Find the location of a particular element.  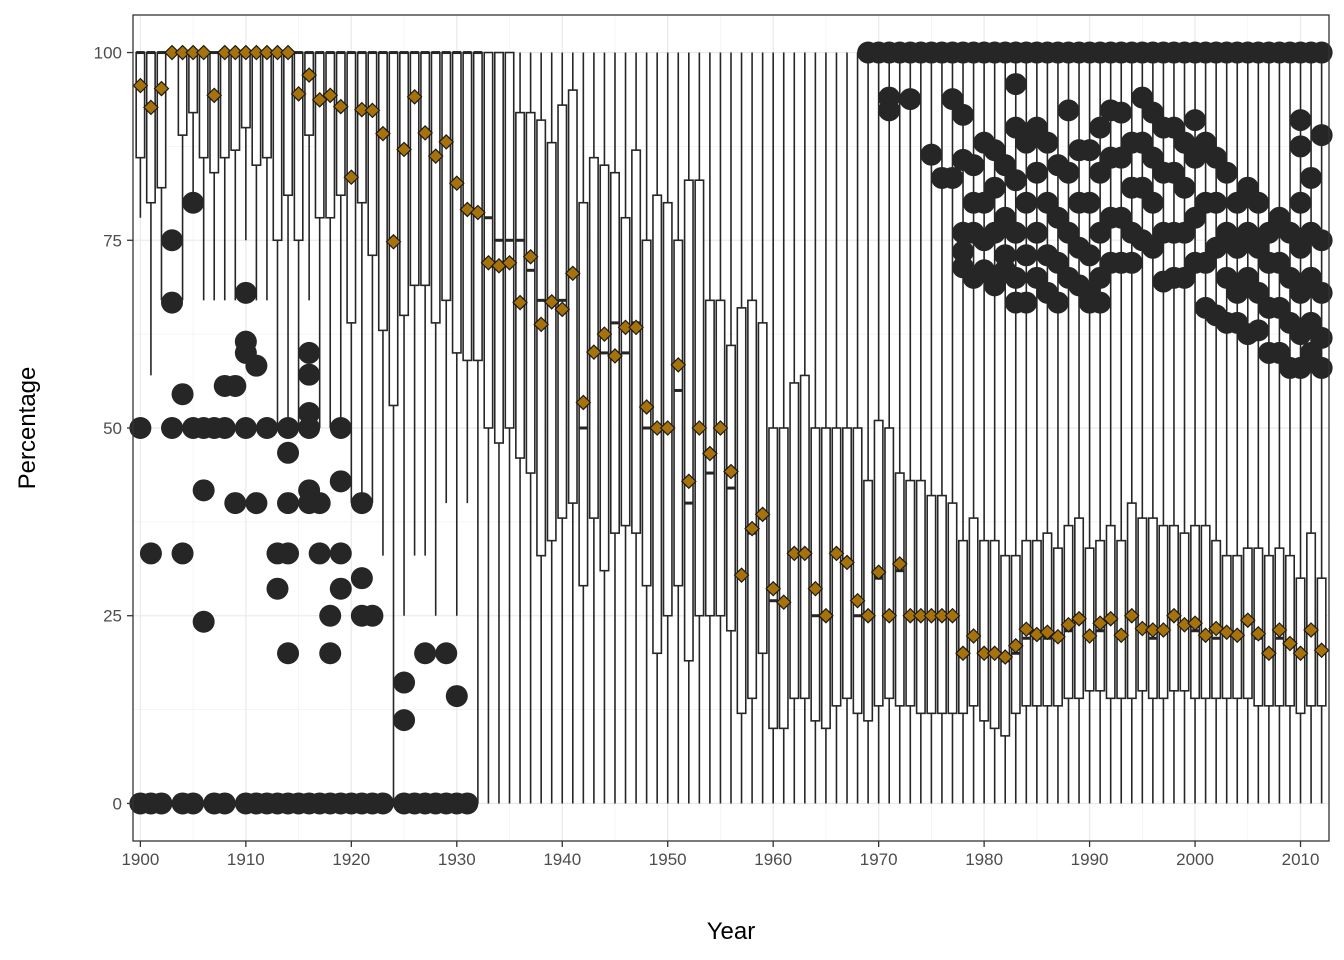

box-1935 is located at coordinates (509, 427).